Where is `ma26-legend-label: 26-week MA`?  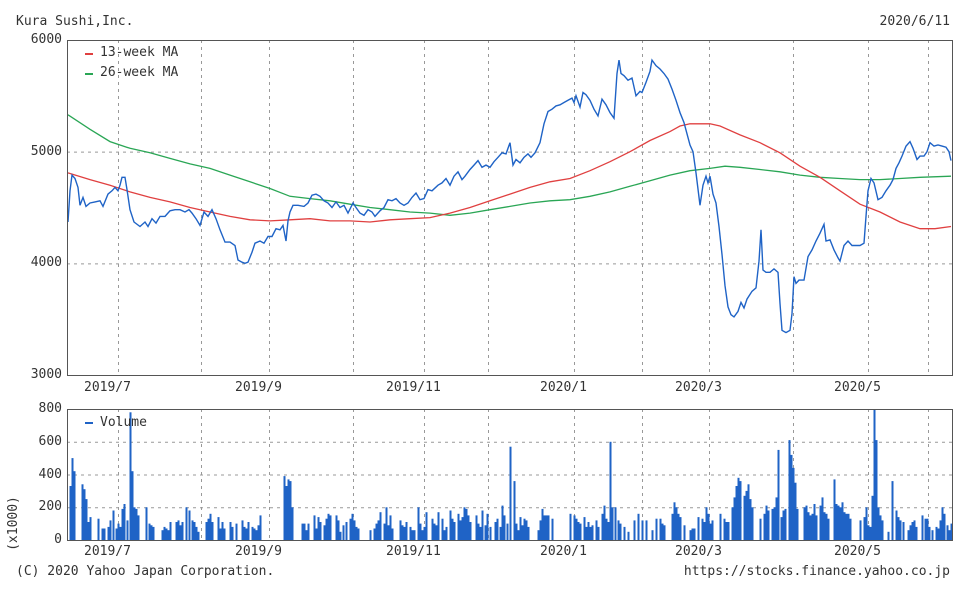 ma26-legend-label: 26-week MA is located at coordinates (139, 72).